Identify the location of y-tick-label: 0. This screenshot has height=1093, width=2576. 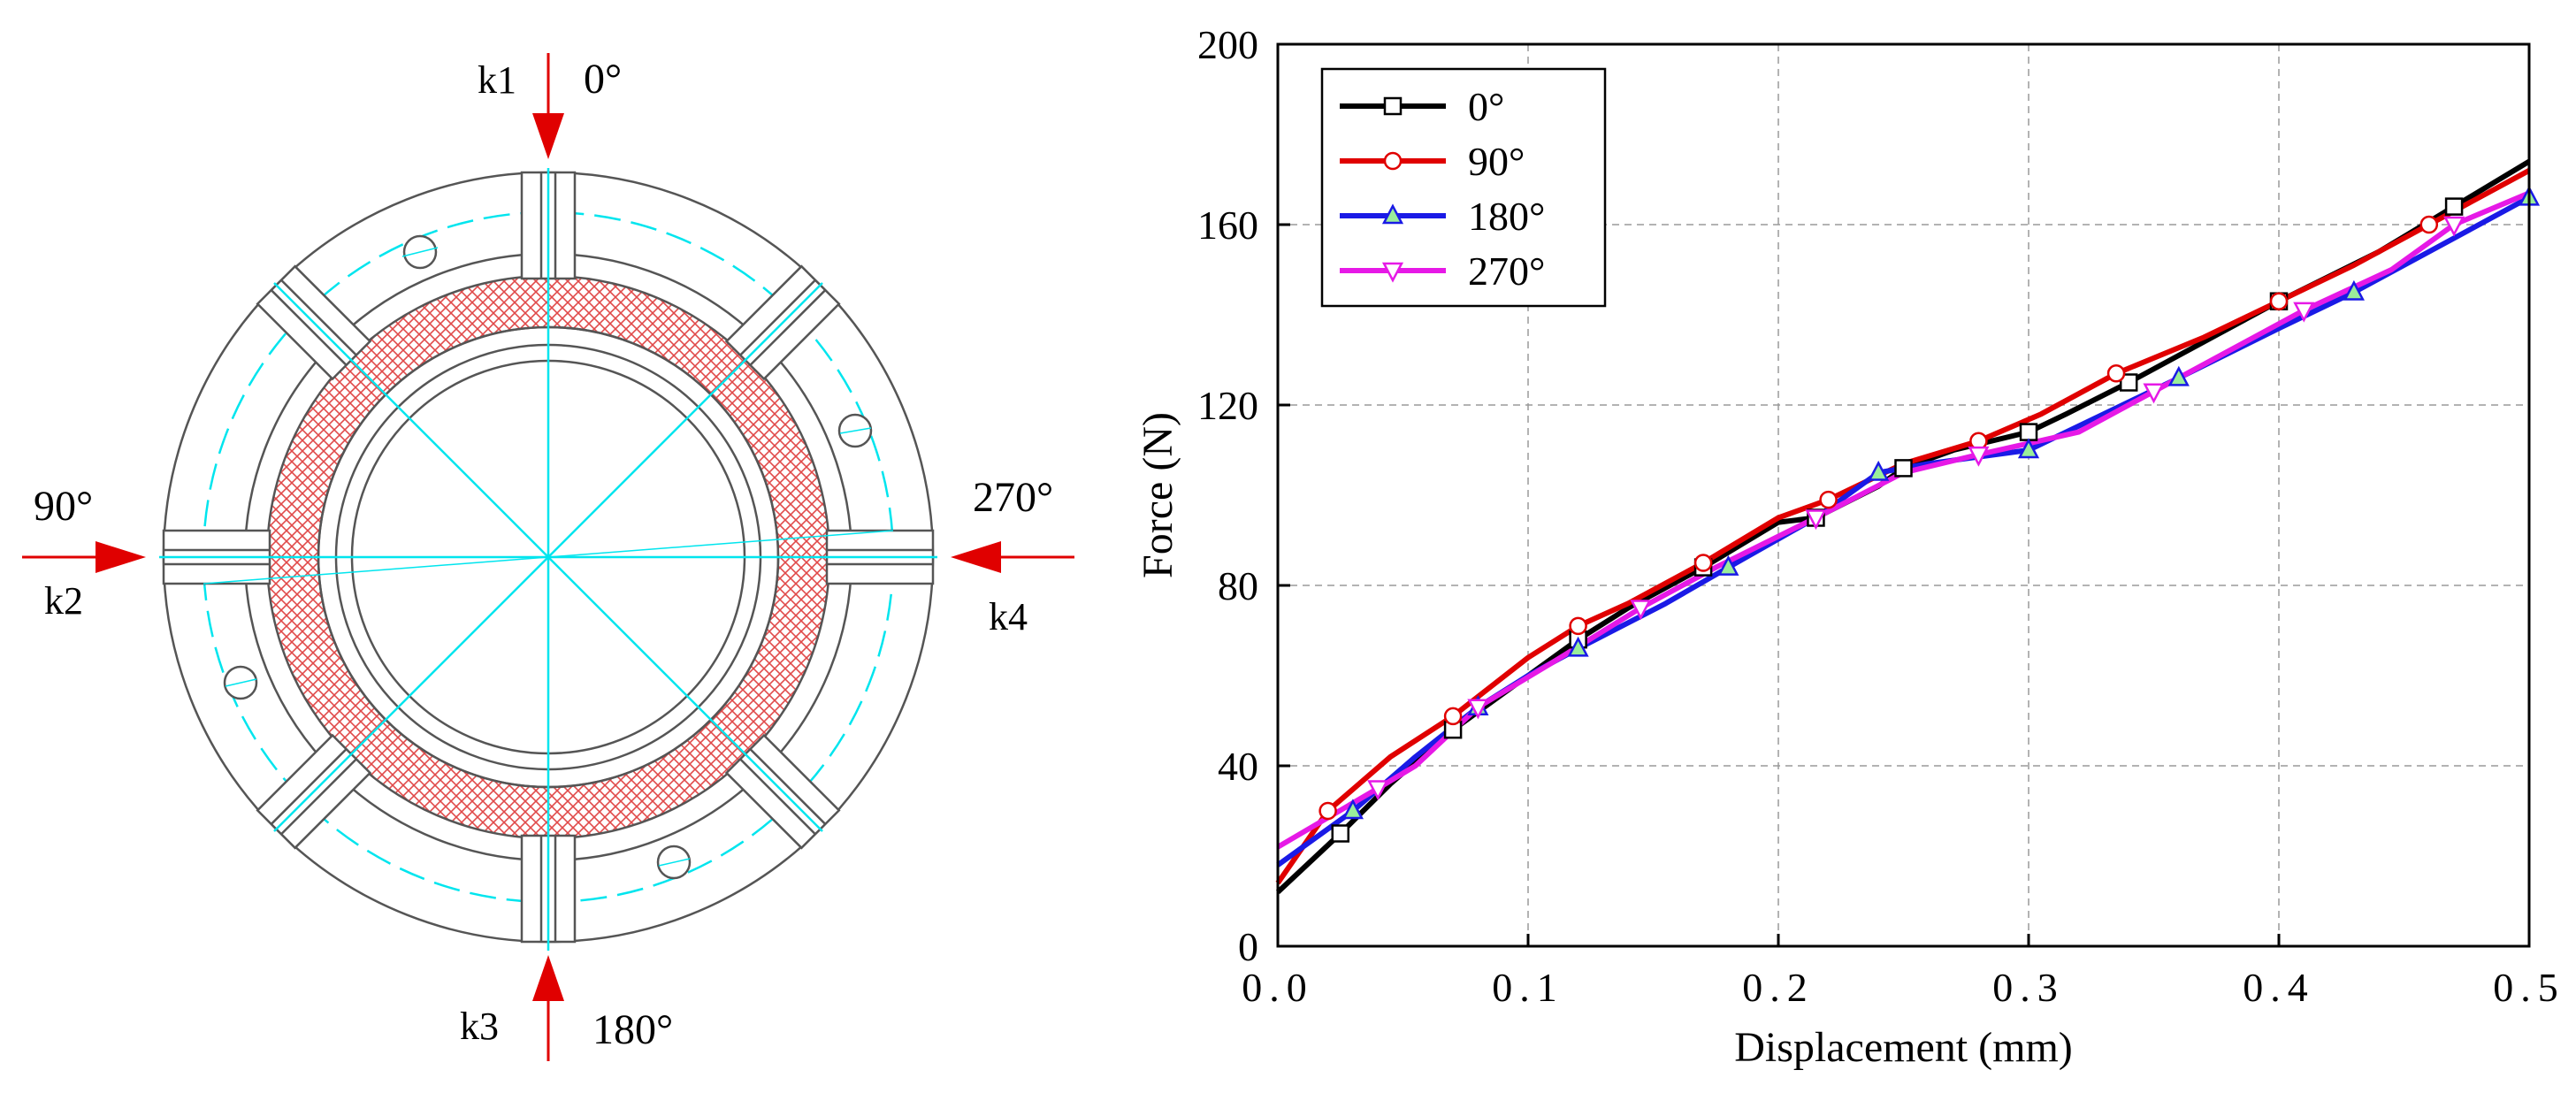
(1248, 947).